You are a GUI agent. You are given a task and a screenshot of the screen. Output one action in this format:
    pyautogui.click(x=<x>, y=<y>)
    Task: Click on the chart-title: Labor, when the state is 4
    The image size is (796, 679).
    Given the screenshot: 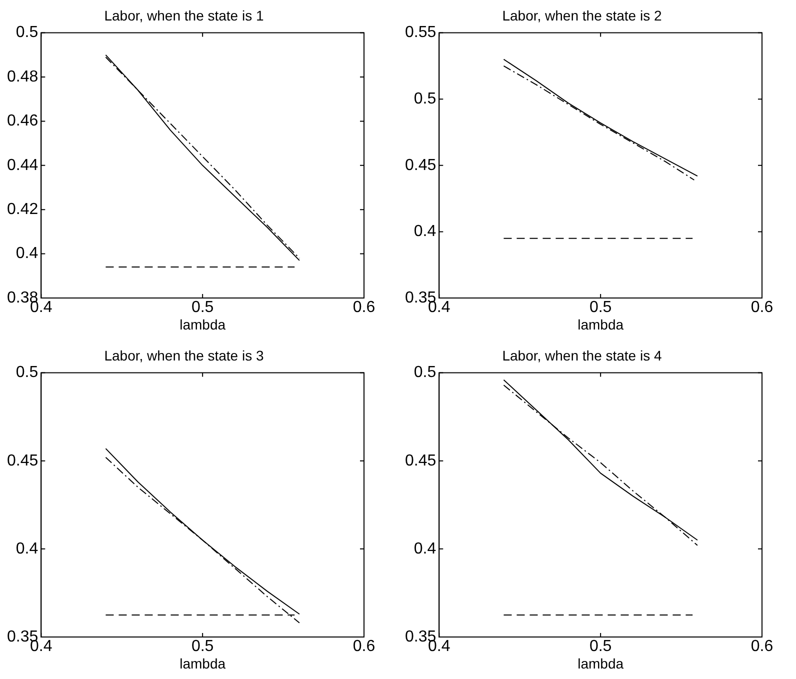 What is the action you would take?
    pyautogui.click(x=582, y=355)
    